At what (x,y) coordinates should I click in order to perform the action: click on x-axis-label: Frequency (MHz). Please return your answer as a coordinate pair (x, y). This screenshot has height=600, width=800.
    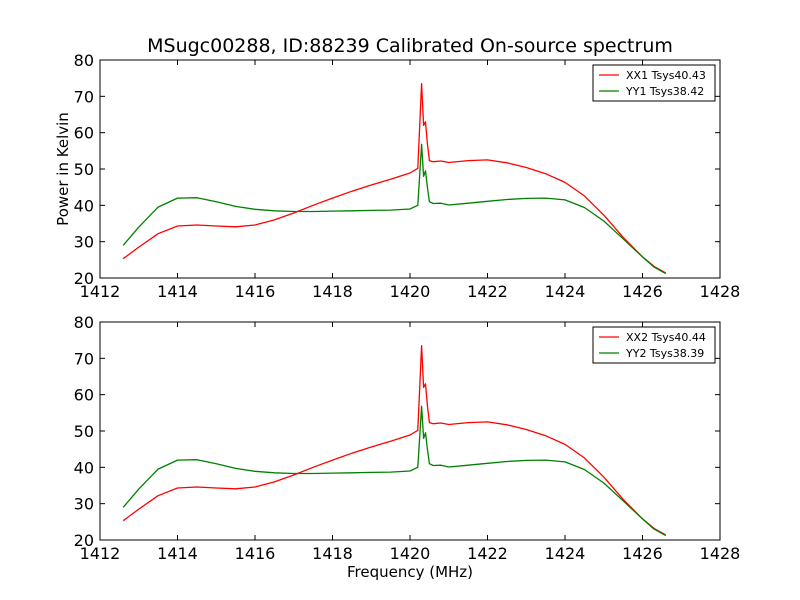
    Looking at the image, I should click on (410, 572).